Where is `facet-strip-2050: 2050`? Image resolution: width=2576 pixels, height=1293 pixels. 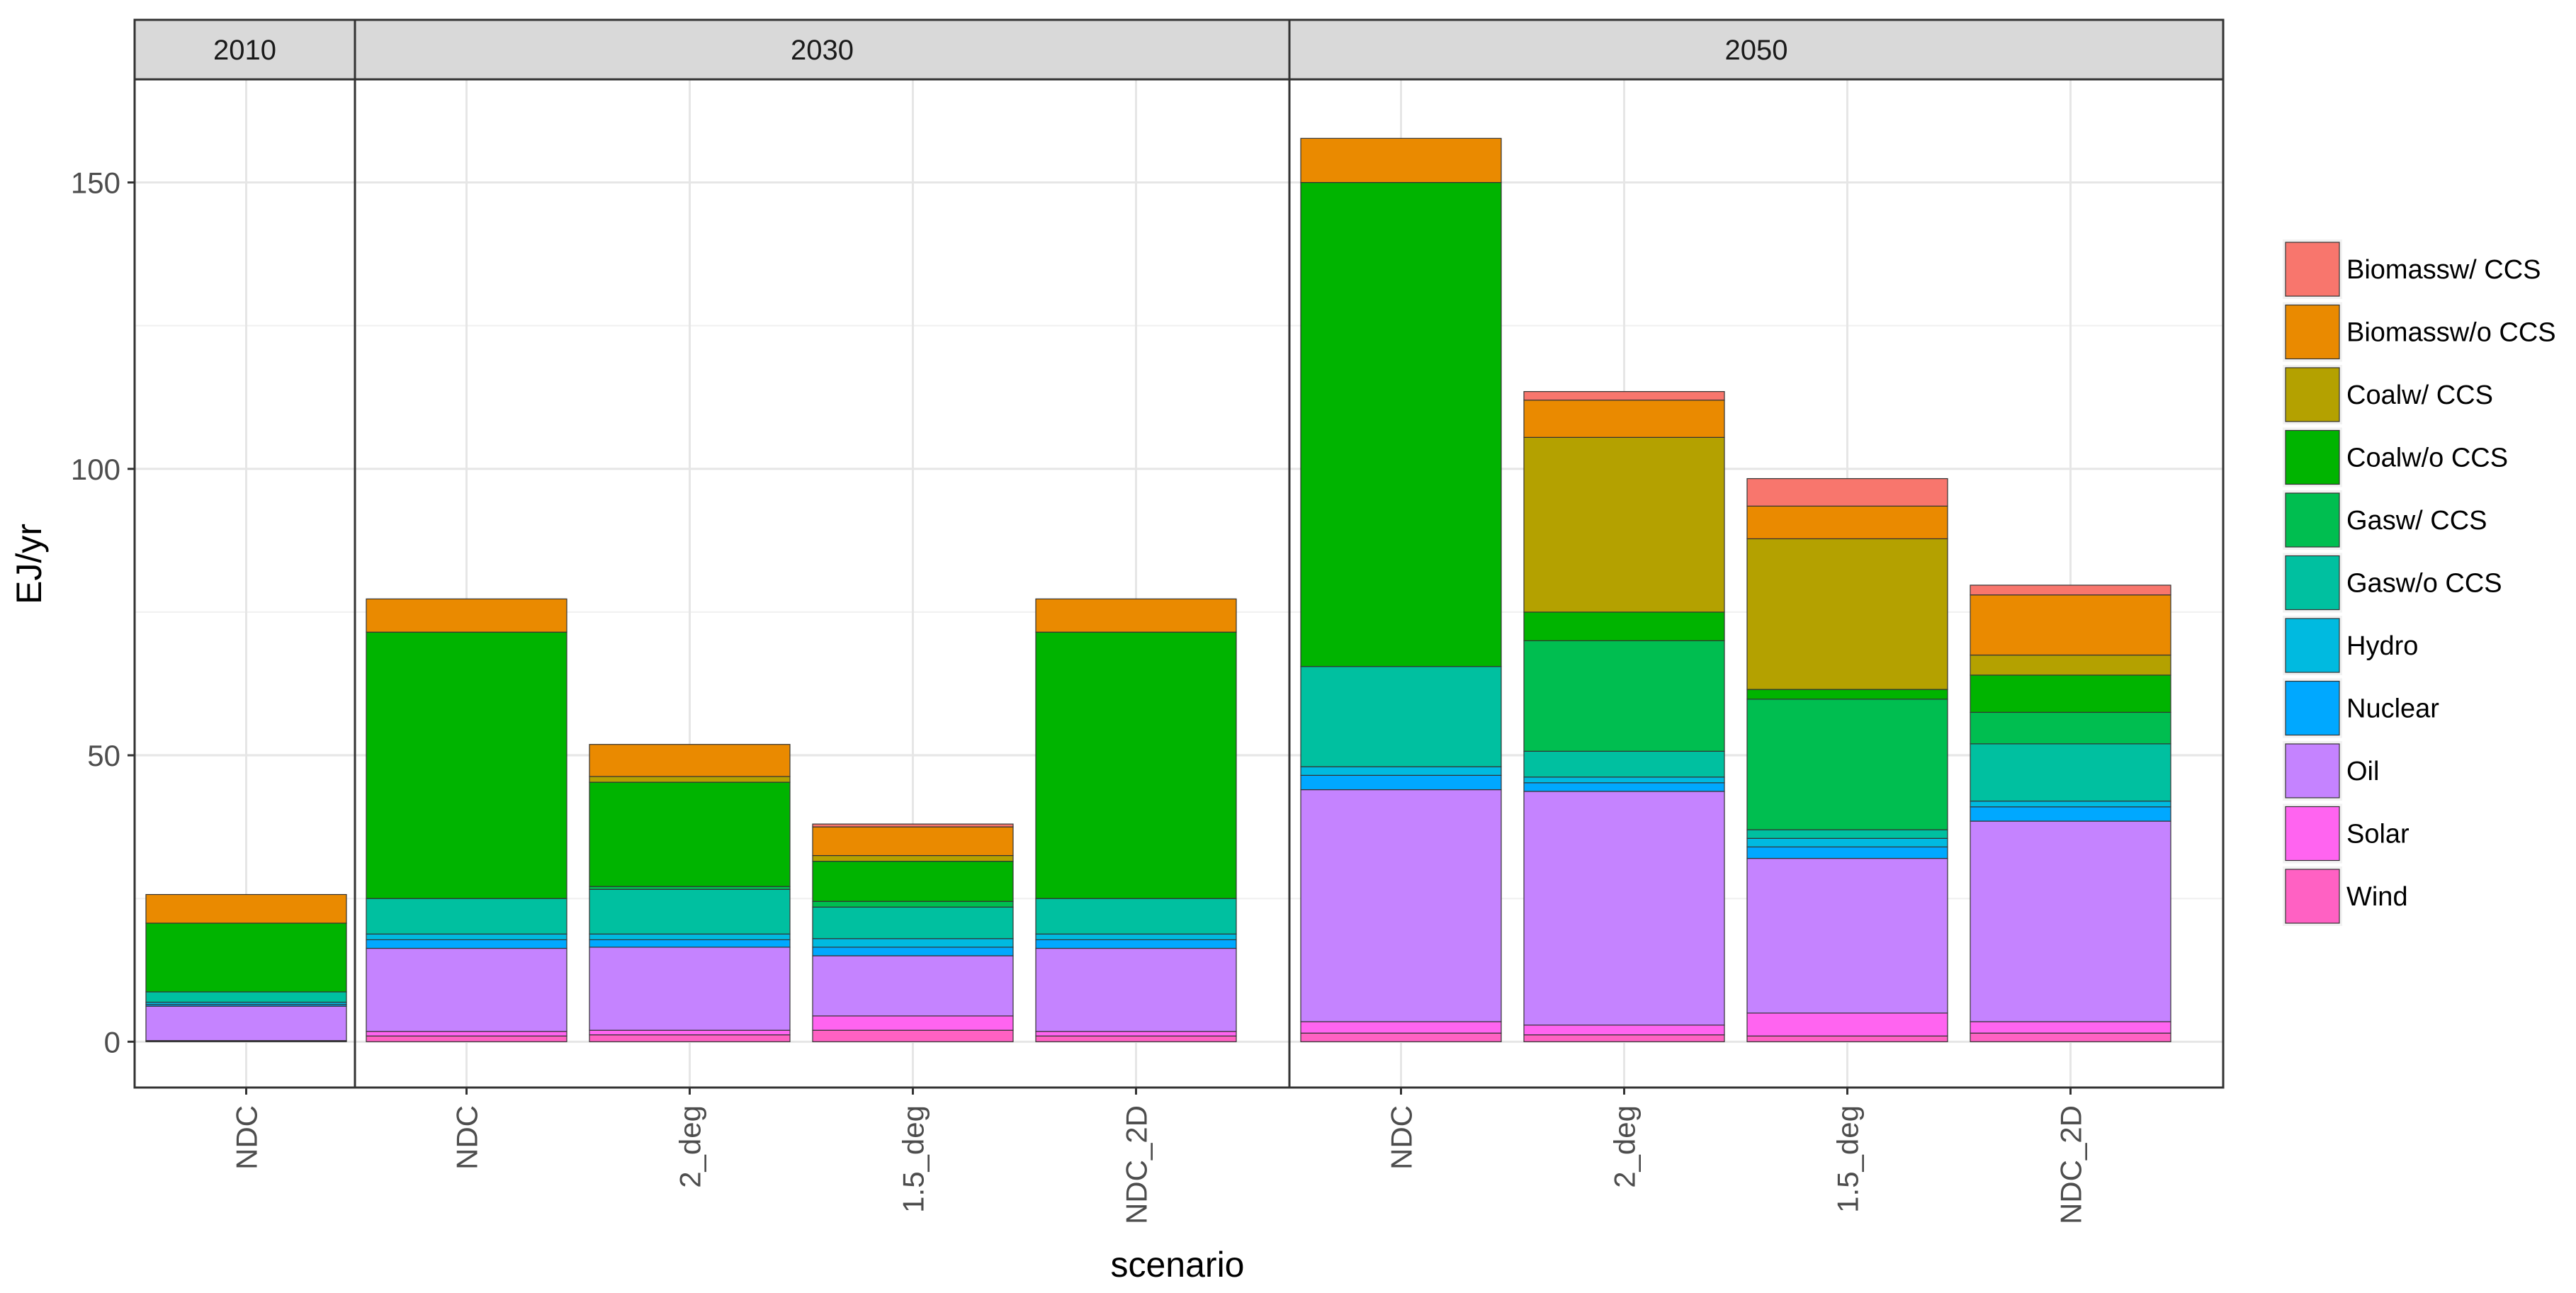 facet-strip-2050: 2050 is located at coordinates (1756, 49).